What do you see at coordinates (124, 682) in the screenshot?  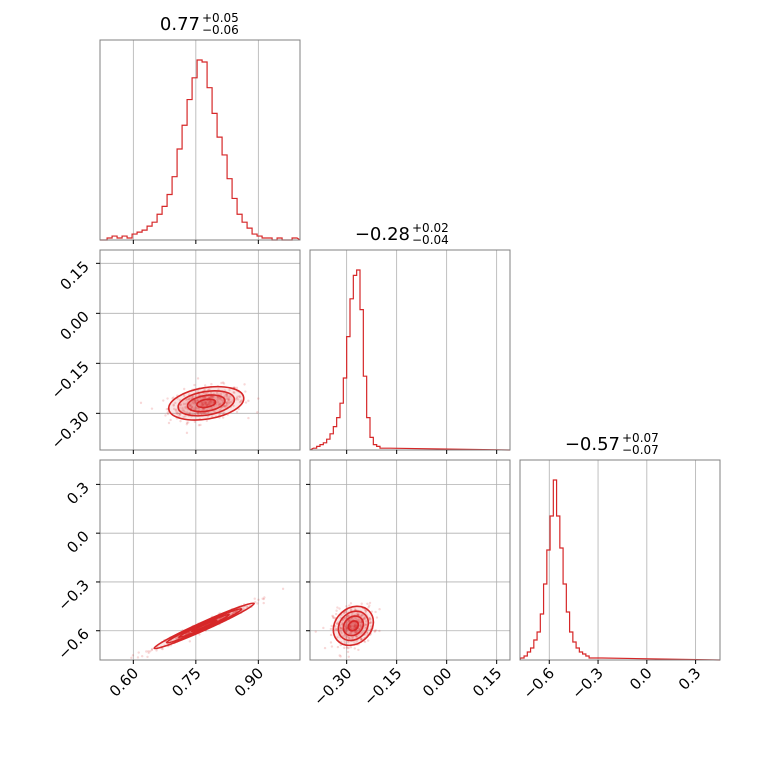 I see `x-tick-label: 0.60` at bounding box center [124, 682].